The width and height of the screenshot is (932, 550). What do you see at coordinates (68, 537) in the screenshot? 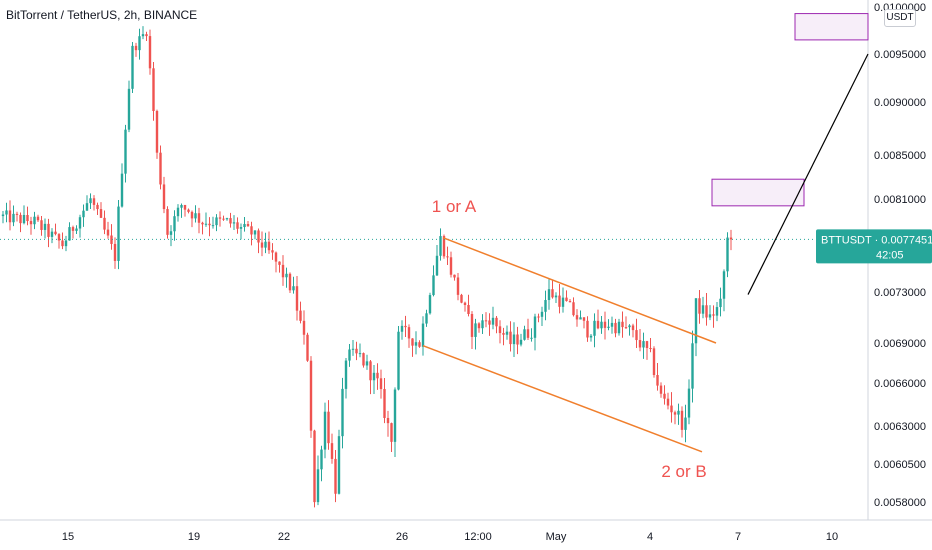
I see `x-tick-label: 15` at bounding box center [68, 537].